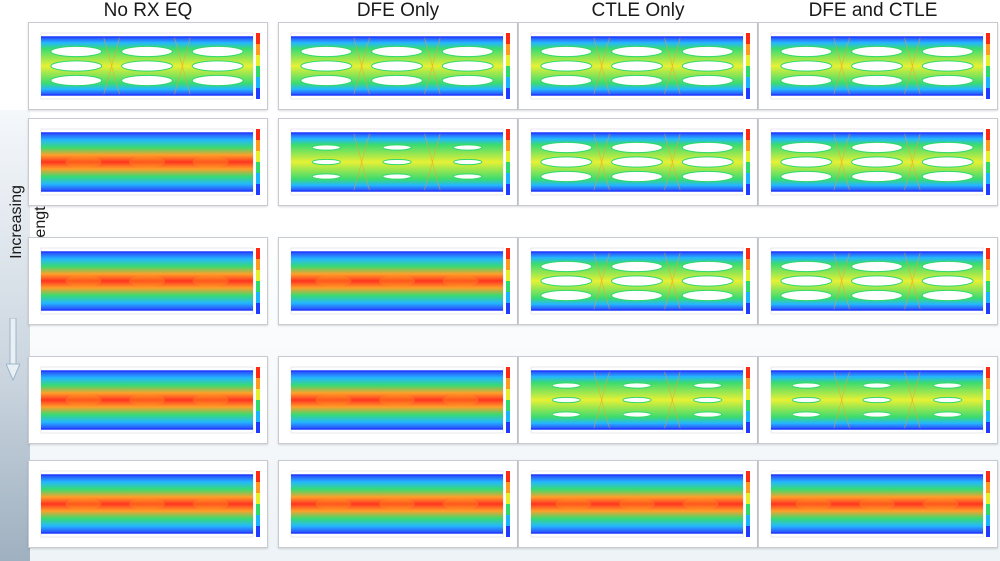  Describe the element at coordinates (398, 66) in the screenshot. I see `eye-diagram-panel-r1-dfe-only` at that location.